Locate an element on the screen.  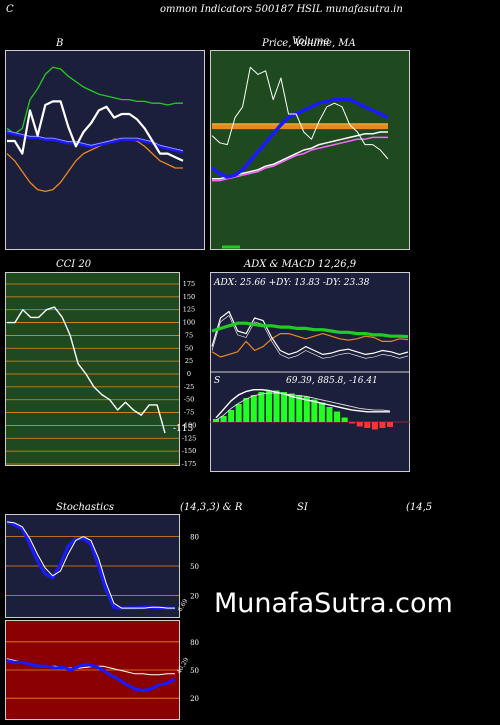
cci-tick-label: -25 is located at coordinates (189, 387).